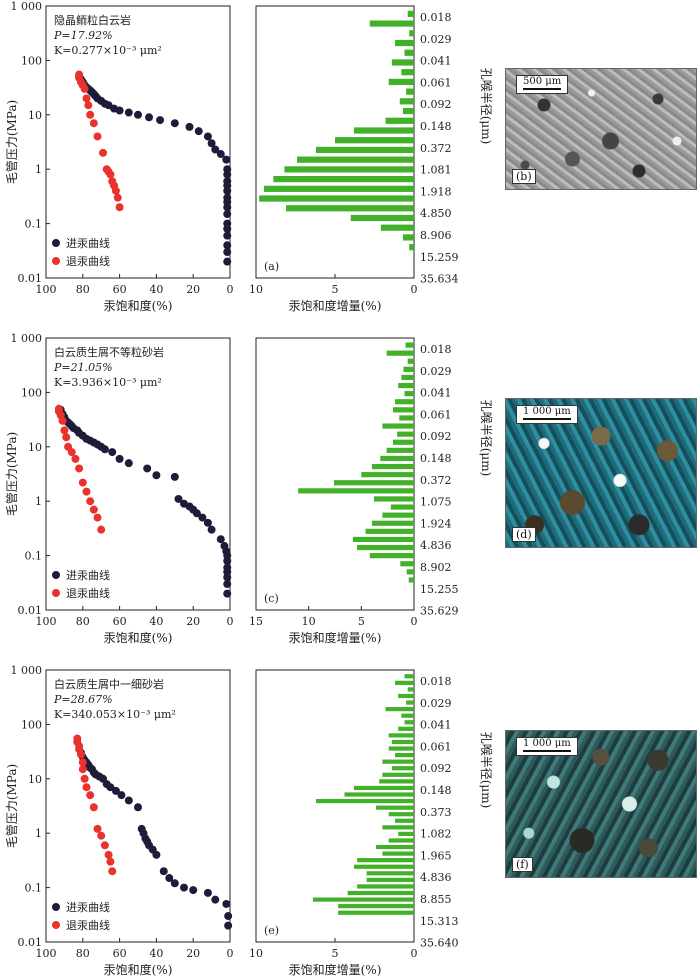 This screenshot has width=700, height=980. I want to click on right-axis-title: 孔喉半径(μm), so click(486, 106).